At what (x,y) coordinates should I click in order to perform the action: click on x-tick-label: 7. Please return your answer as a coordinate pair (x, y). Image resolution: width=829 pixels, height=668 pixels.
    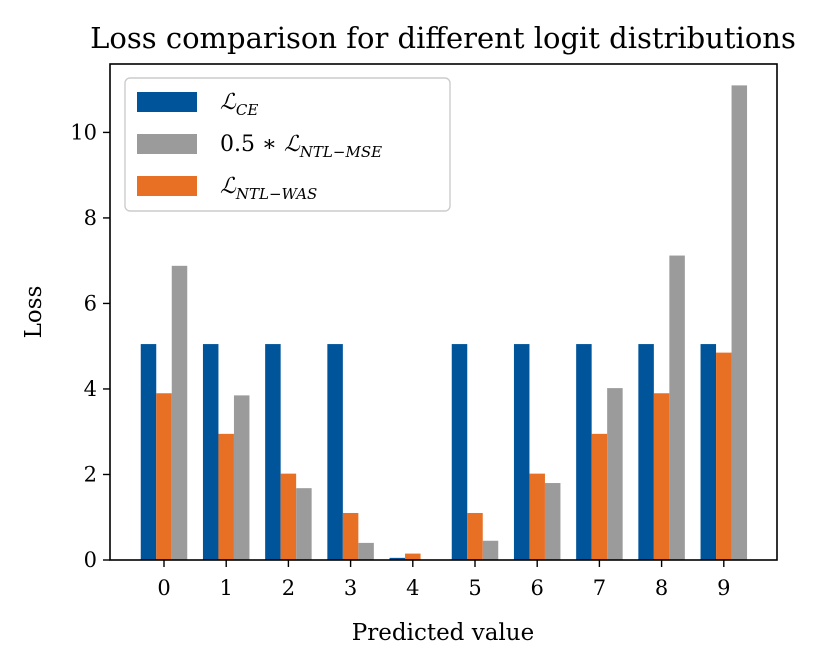
    Looking at the image, I should click on (599, 588).